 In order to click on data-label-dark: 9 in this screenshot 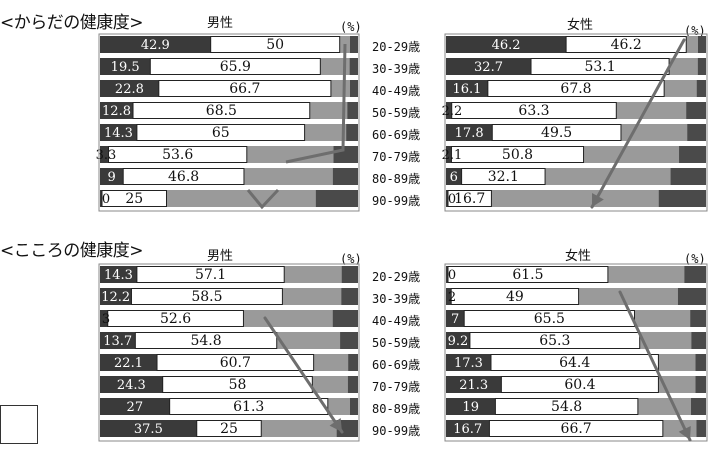, I will do `click(111, 177)`.